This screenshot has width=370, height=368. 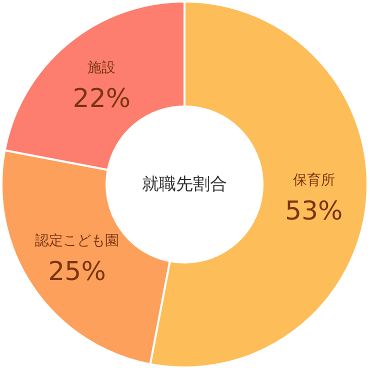 What do you see at coordinates (77, 241) in the screenshot?
I see `slice-label: 認定こども園` at bounding box center [77, 241].